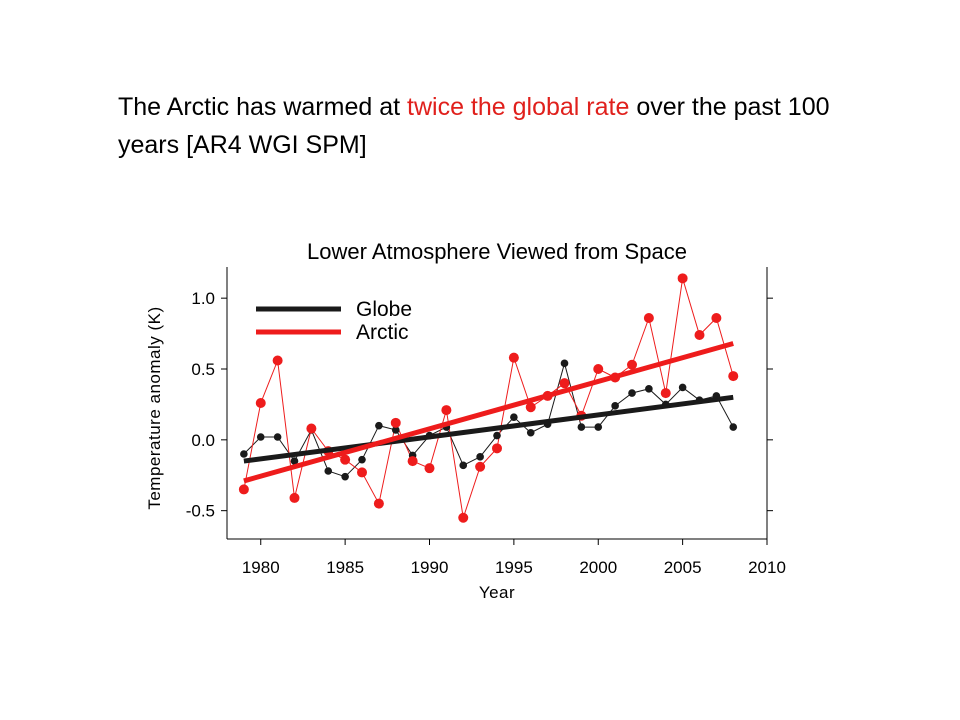 This screenshot has width=960, height=720. Describe the element at coordinates (203, 369) in the screenshot. I see `y-tick-label: 0.5` at that location.